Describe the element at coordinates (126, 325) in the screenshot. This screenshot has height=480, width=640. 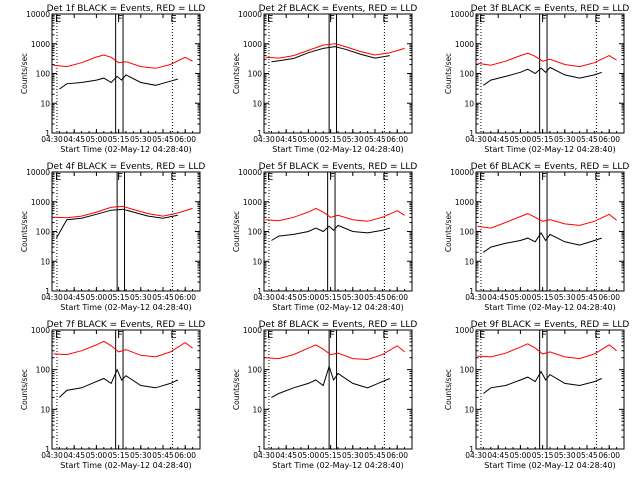
I see `panel-title: Det 7f BLACK = Events, RED = LLD` at that location.